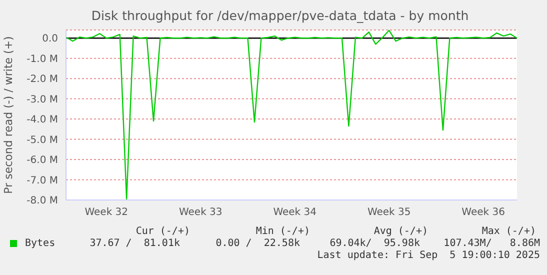  What do you see at coordinates (257, 243) in the screenshot?
I see `text: 0.00 / 22.58k` at bounding box center [257, 243].